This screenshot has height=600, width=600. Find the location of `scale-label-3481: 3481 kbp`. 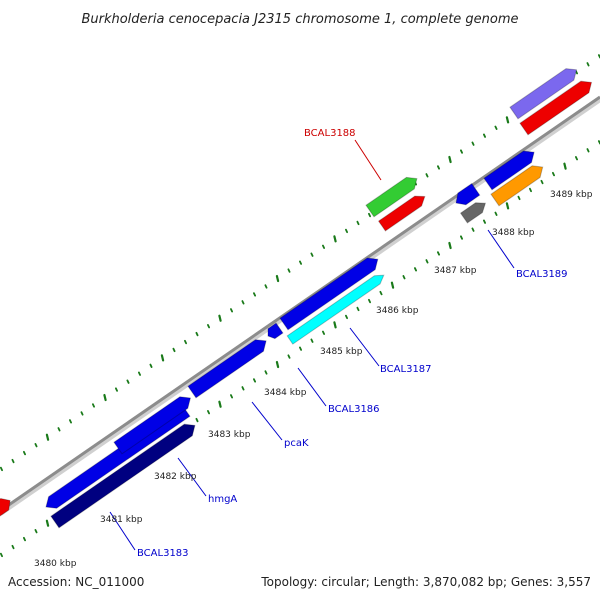

scale-label-3481: 3481 kbp is located at coordinates (121, 520).